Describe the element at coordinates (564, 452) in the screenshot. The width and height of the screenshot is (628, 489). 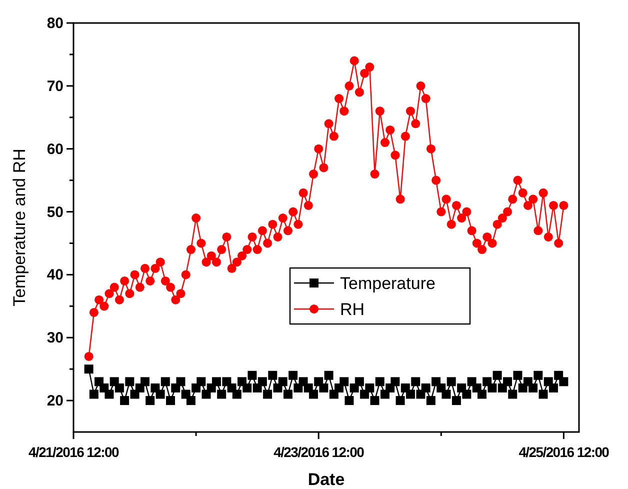
I see `x-tick-label: 4/25/2016 12:00` at that location.